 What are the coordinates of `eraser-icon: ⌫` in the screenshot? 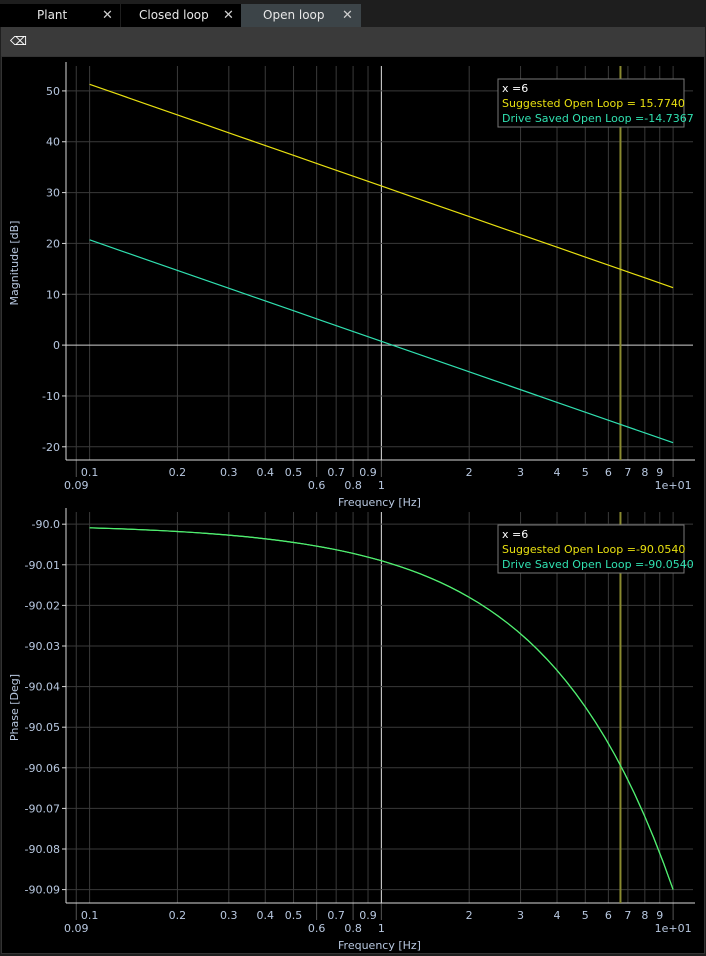 It's located at (18, 41).